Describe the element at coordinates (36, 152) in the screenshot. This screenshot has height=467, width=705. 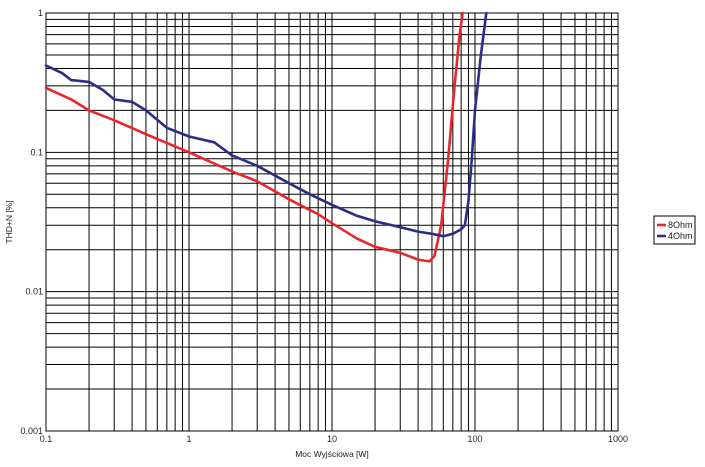
I see `y-tick-label: 0.1` at that location.